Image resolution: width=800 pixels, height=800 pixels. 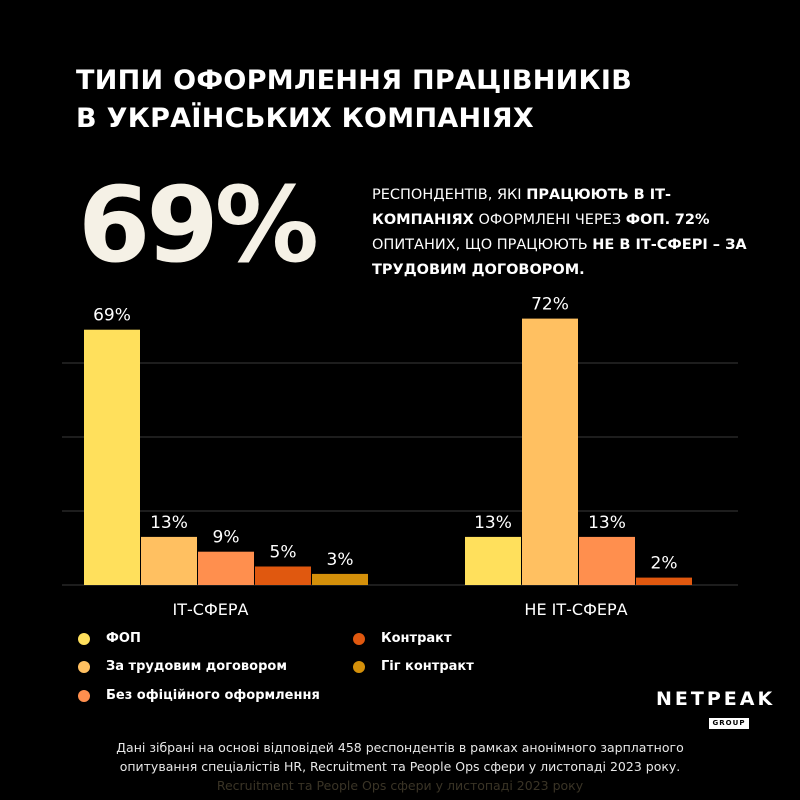 What do you see at coordinates (550, 451) in the screenshot?
I see `bar-non-it-employment` at bounding box center [550, 451].